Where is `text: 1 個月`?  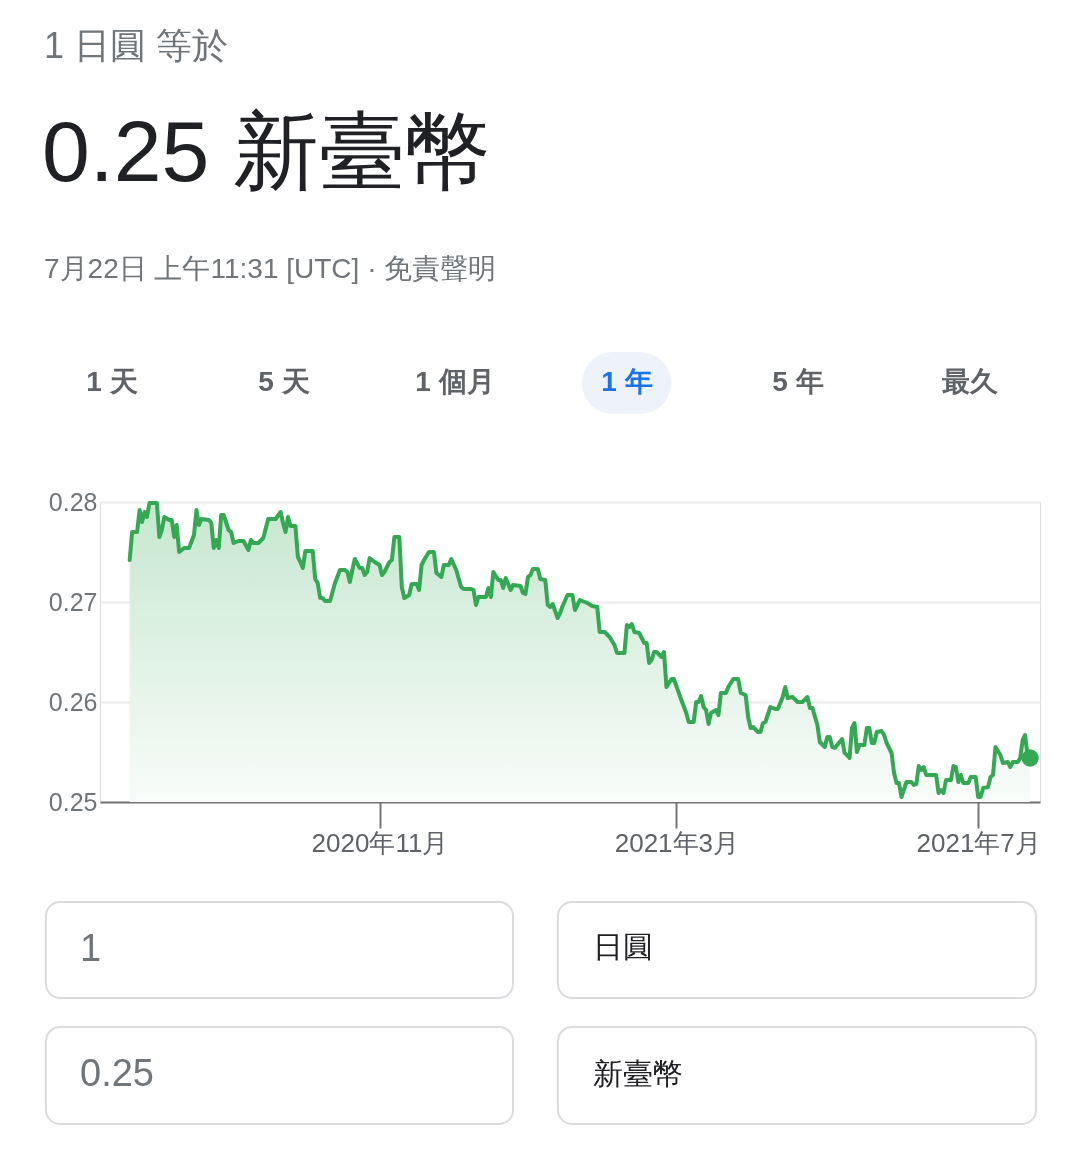
text: 1 個月 is located at coordinates (455, 381).